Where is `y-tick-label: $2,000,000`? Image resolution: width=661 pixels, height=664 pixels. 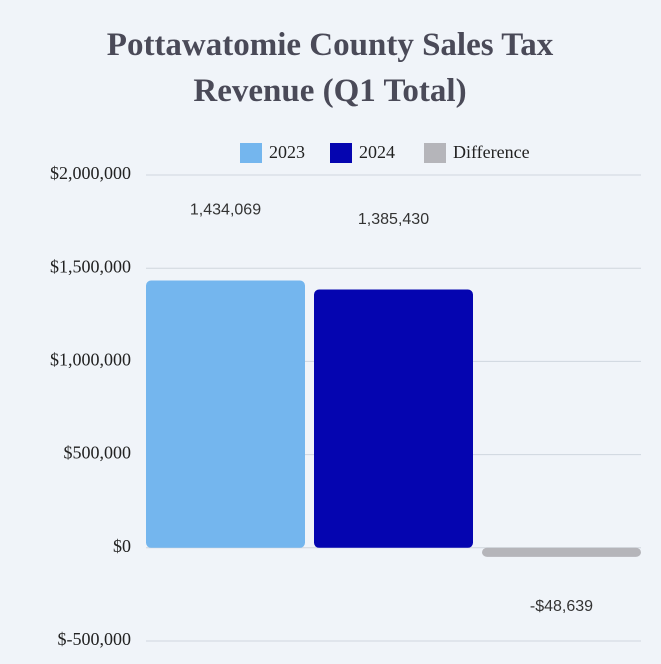
y-tick-label: $2,000,000 is located at coordinates (90, 173).